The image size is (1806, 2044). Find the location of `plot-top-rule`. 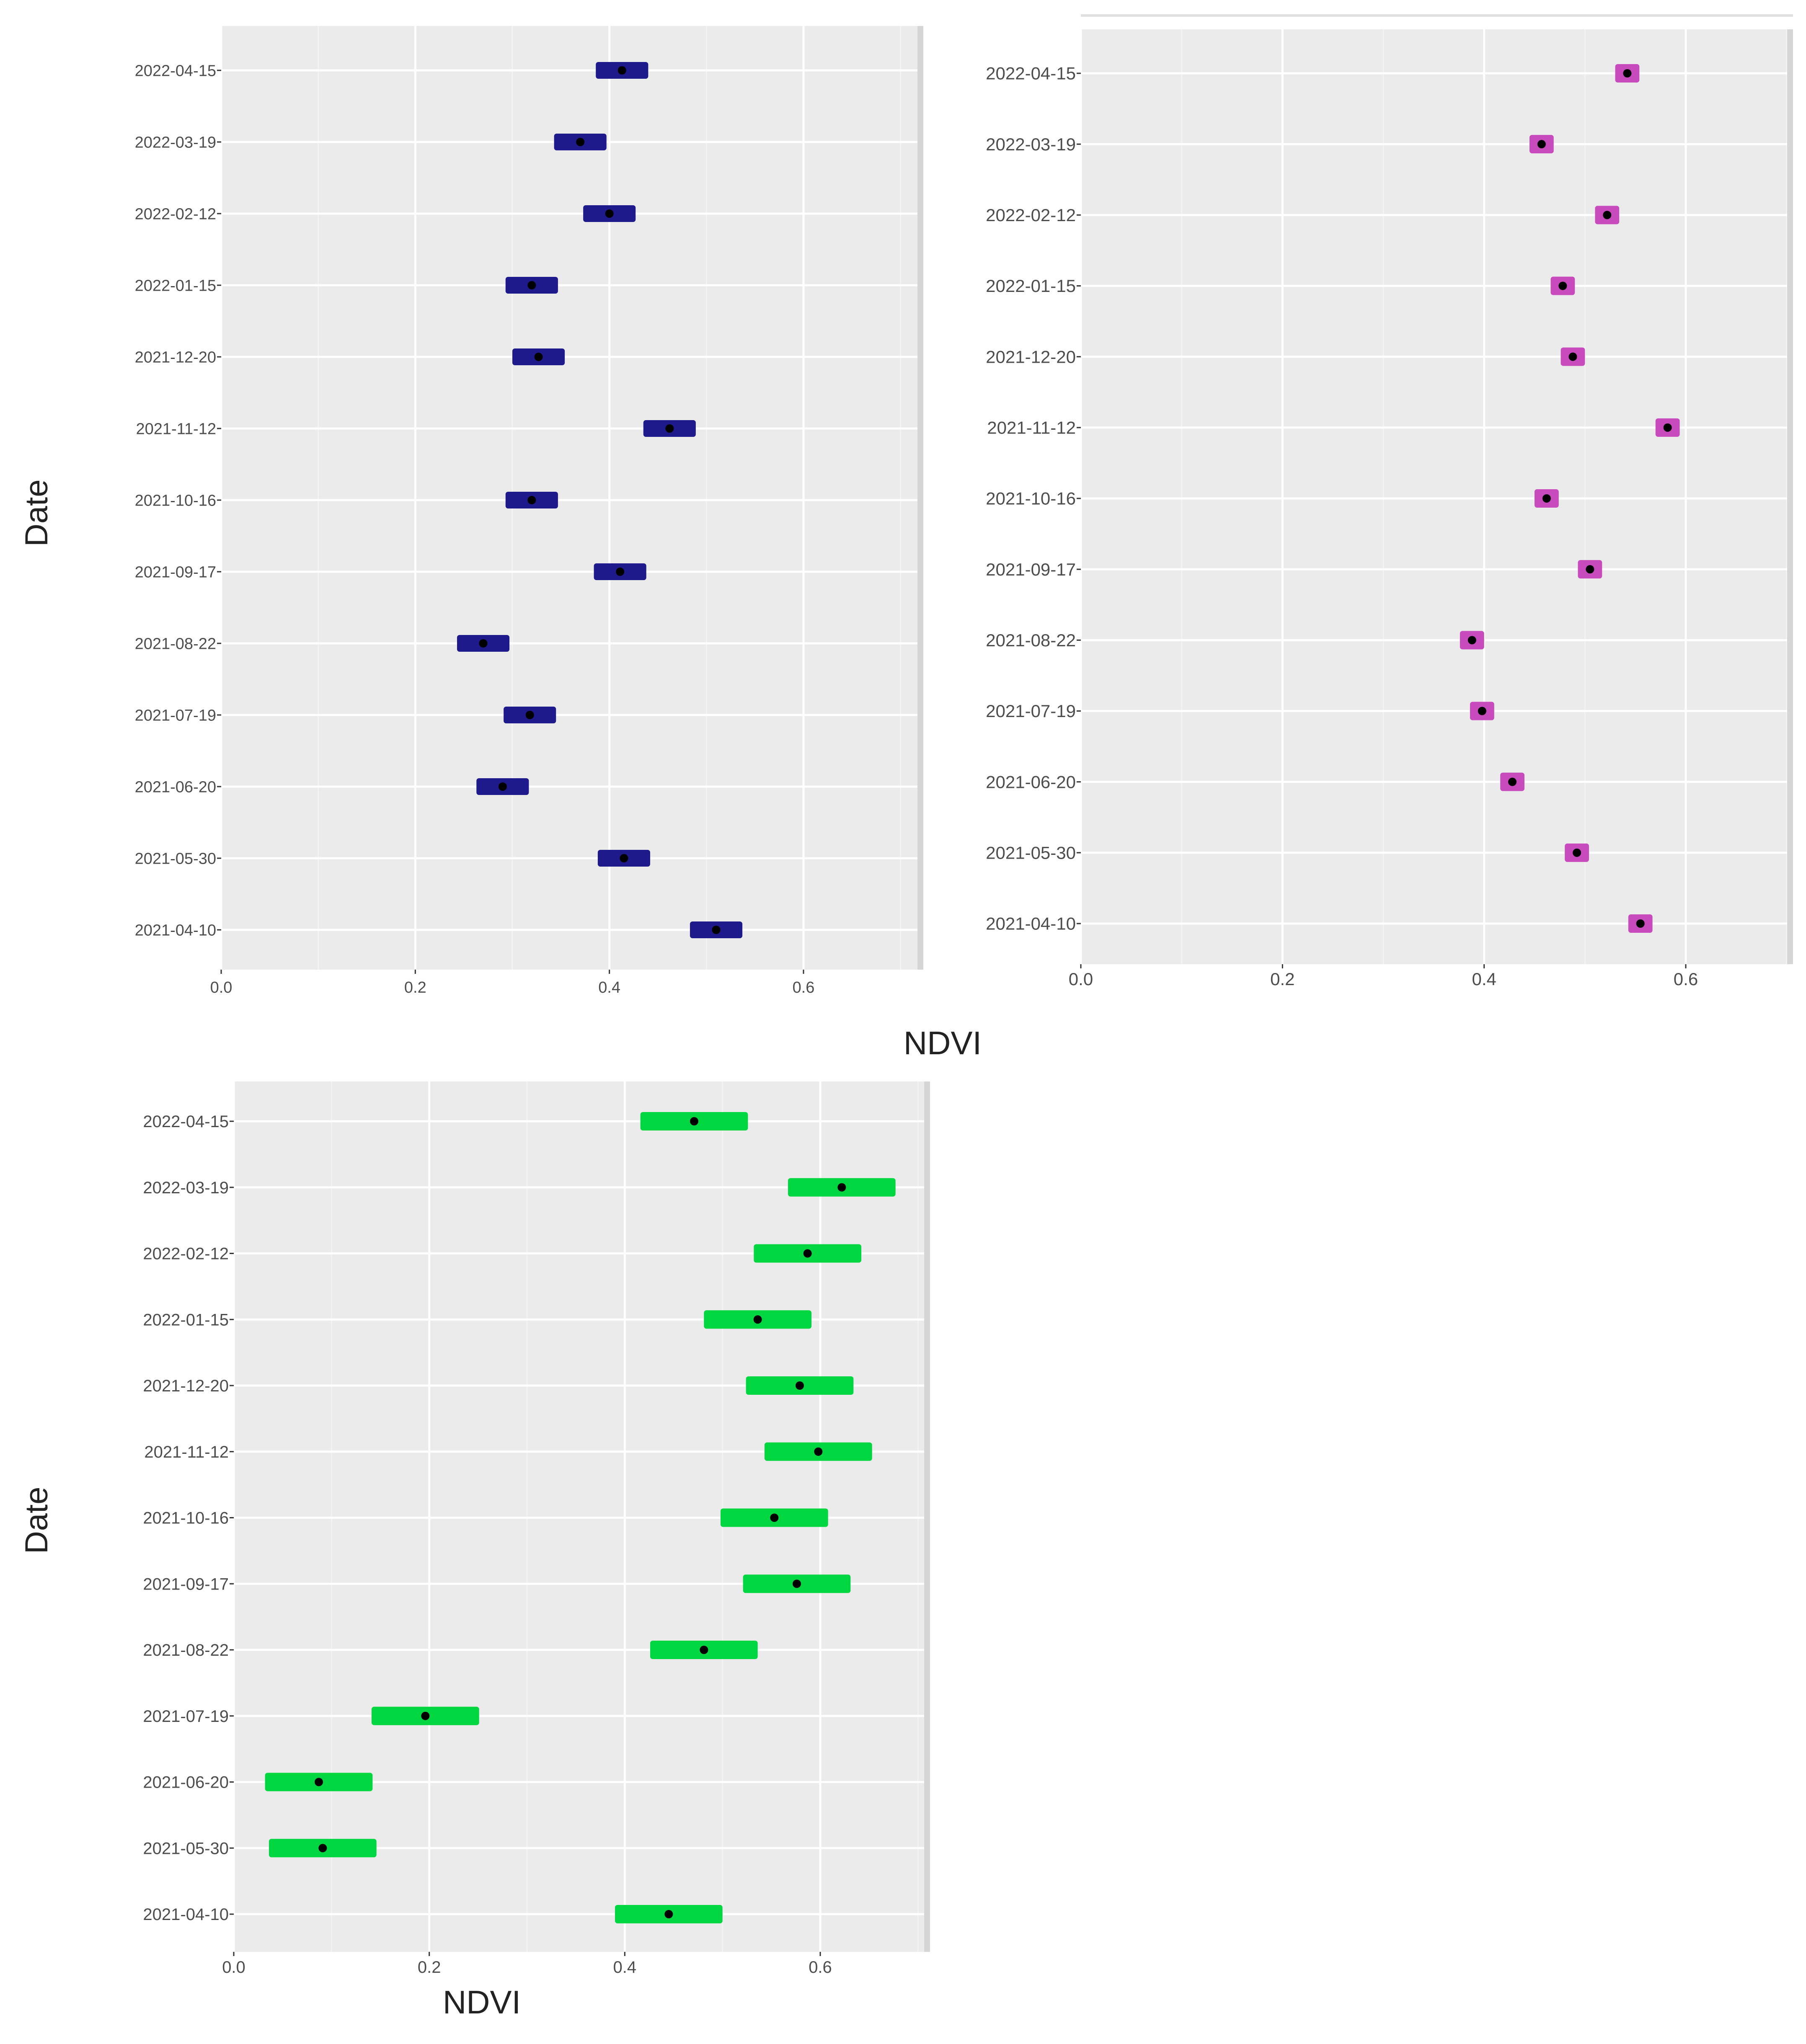

plot-top-rule is located at coordinates (1437, 15).